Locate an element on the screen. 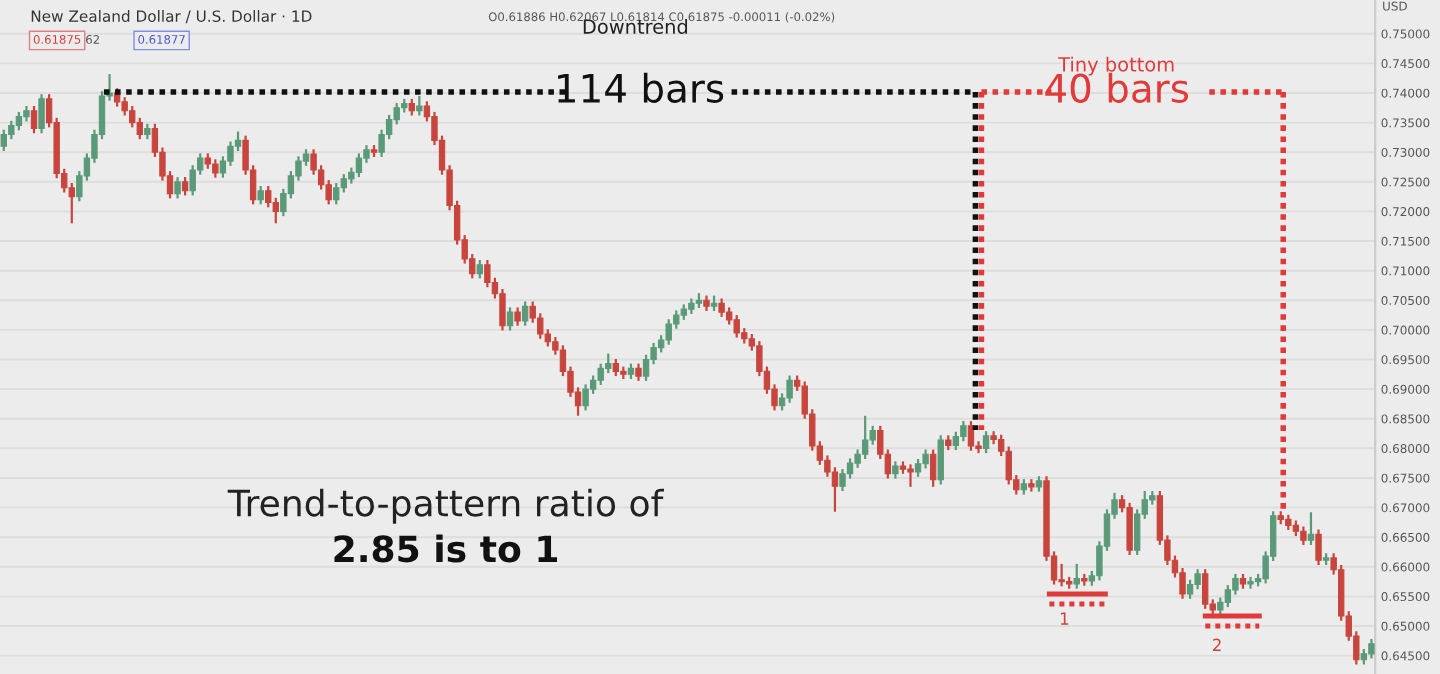 The height and width of the screenshot is (674, 1440). annotation: 114 bars is located at coordinates (641, 87).